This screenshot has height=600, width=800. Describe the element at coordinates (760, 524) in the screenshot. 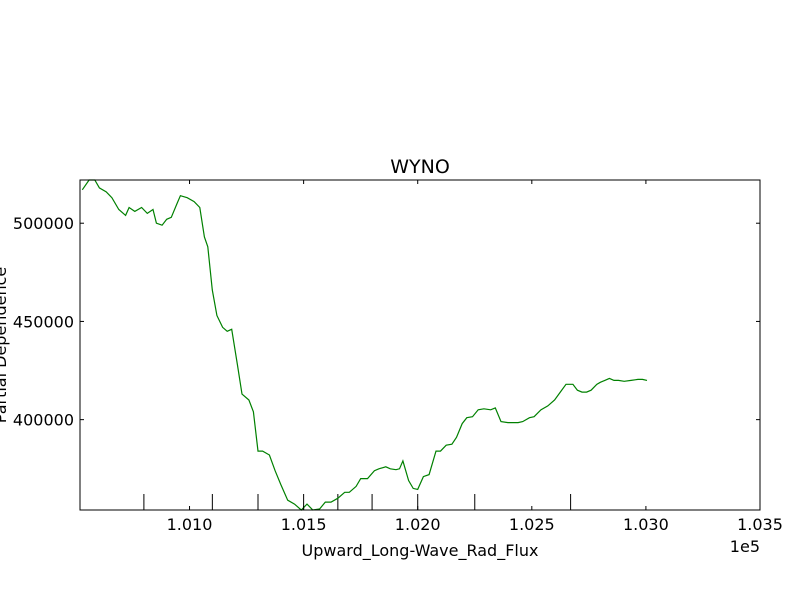

I see `x-tick-label: 1.035` at that location.